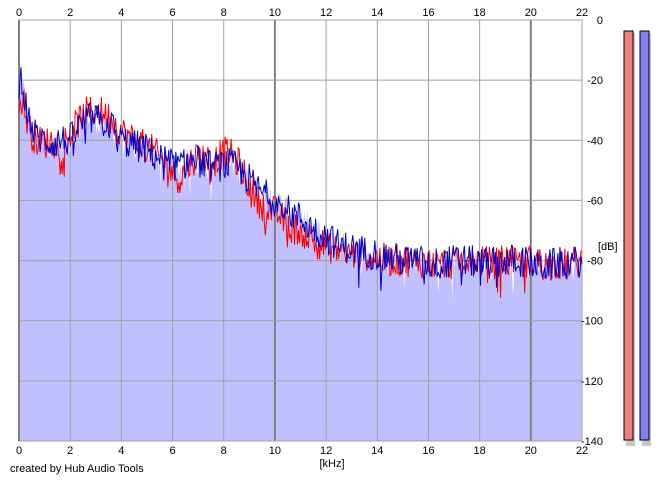  I want to click on level-meter-right, so click(644, 235).